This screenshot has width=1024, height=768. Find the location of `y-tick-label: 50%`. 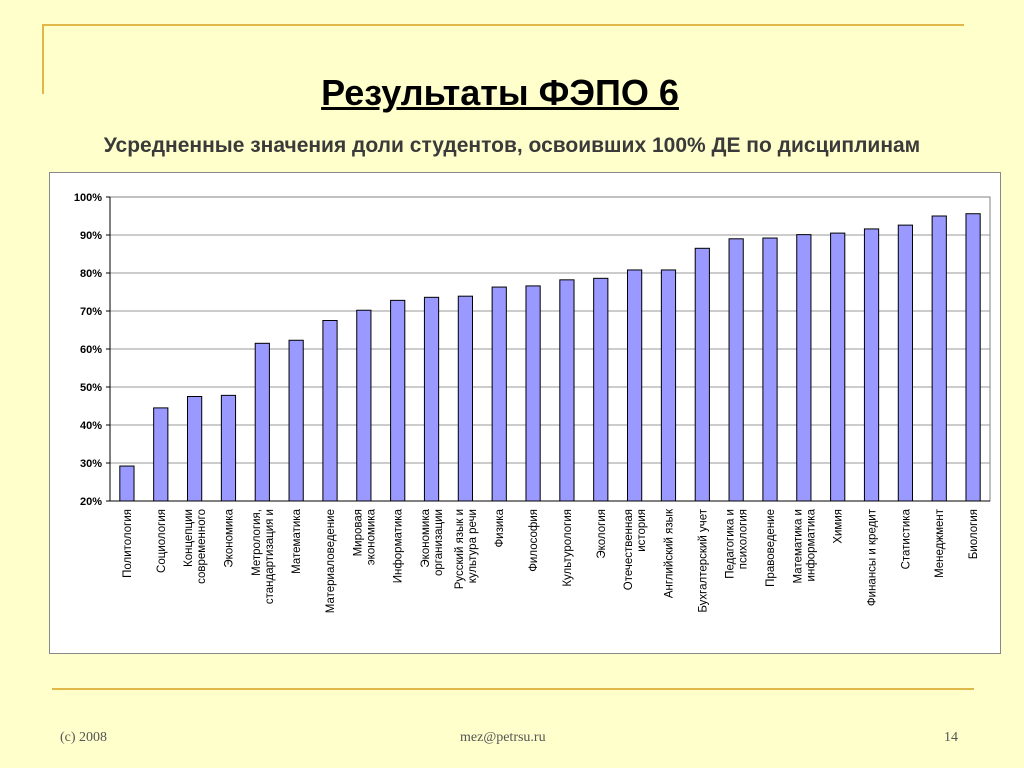

y-tick-label: 50% is located at coordinates (91, 388).